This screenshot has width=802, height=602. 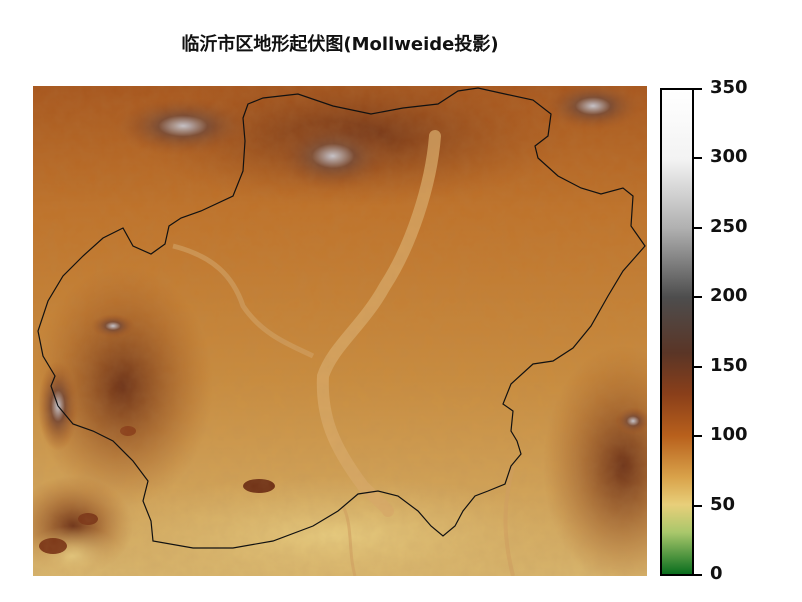 What do you see at coordinates (729, 435) in the screenshot?
I see `colorbar-label: 100` at bounding box center [729, 435].